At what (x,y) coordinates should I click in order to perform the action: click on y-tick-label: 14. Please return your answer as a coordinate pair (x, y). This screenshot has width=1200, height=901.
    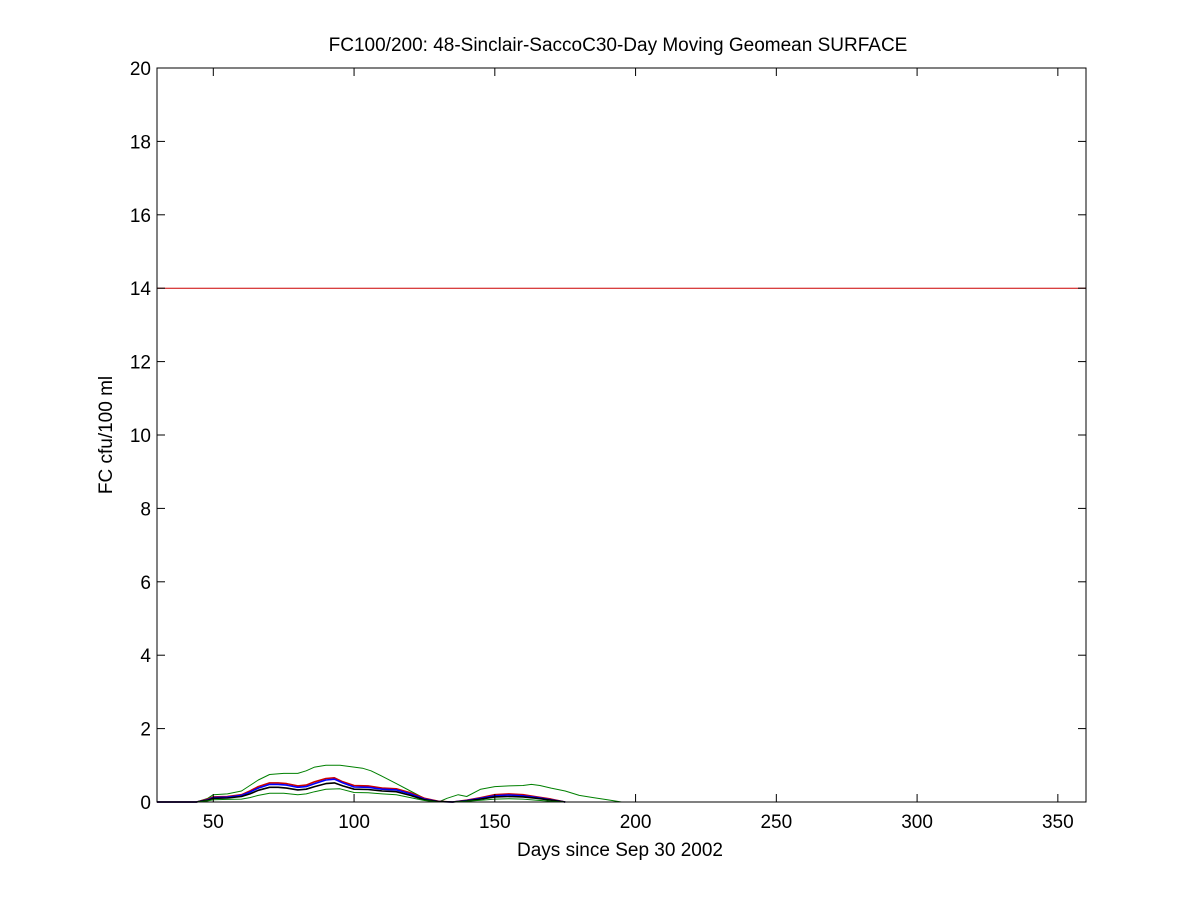
    Looking at the image, I should click on (141, 289).